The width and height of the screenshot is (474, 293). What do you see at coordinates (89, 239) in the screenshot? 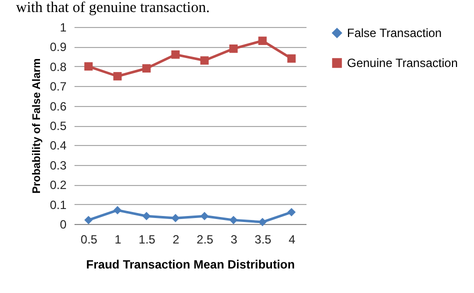
I see `x-tick-label: 0.5` at bounding box center [89, 239].